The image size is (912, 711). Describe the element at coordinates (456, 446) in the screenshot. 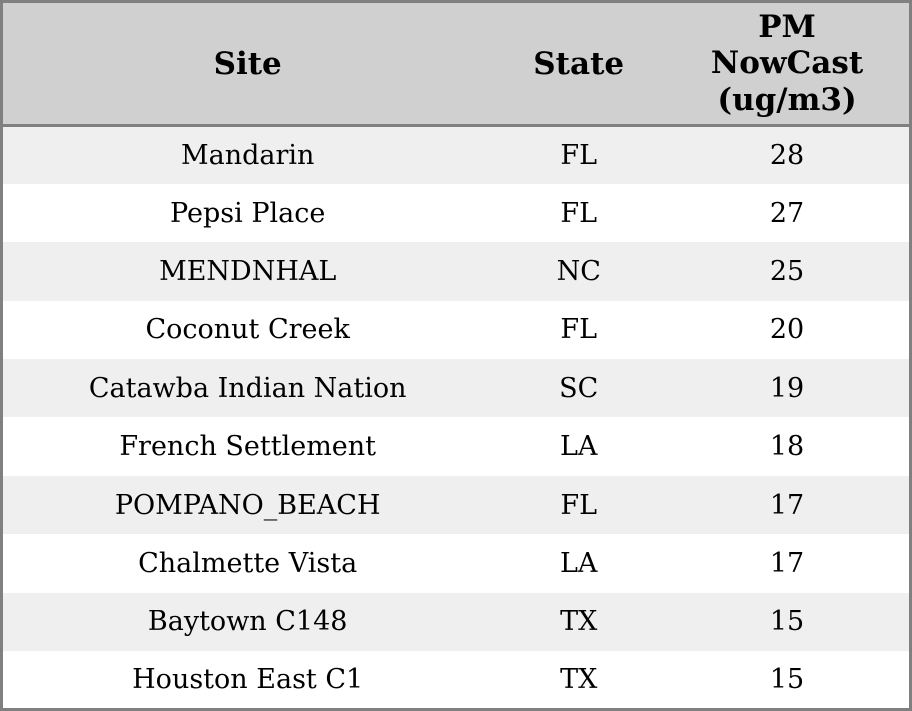

I see `table-row: French Settlement LA 18` at that location.